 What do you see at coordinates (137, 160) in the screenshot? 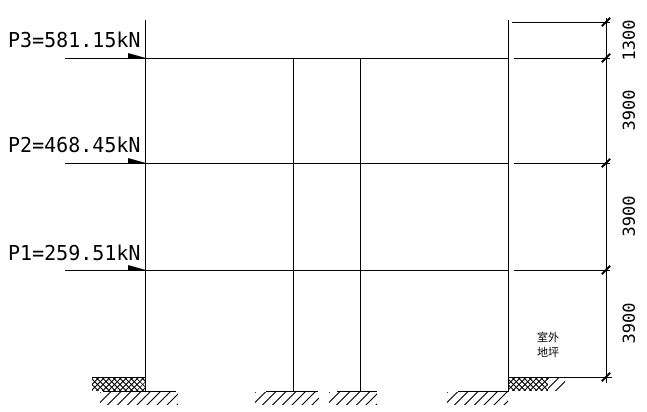
I see `force-arrowhead-p2-icon` at bounding box center [137, 160].